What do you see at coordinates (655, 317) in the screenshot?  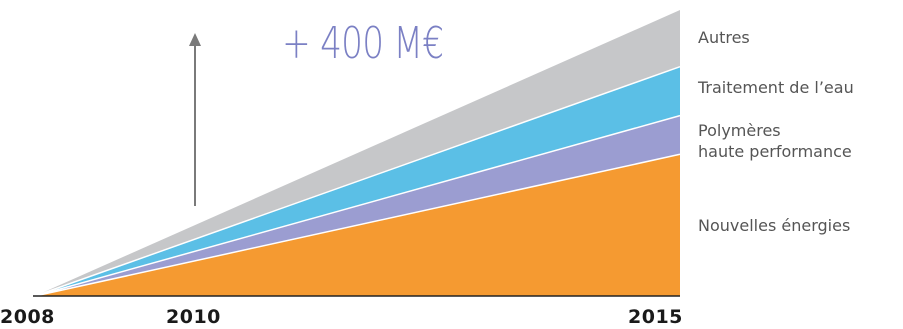 I see `x-tick-label-2015: 2015` at bounding box center [655, 317].